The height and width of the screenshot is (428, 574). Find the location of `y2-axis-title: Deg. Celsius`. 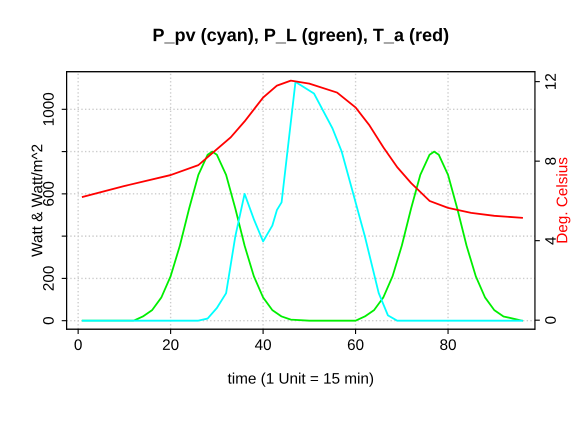

y2-axis-title: Deg. Celsius is located at coordinates (563, 200).